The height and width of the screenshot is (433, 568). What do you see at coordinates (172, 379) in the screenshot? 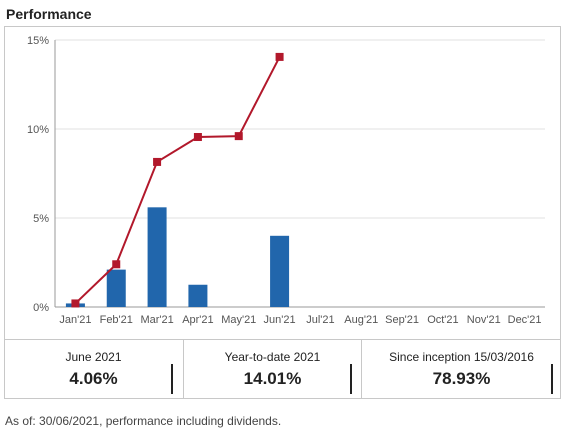
I see `stat-month-marker` at bounding box center [172, 379].